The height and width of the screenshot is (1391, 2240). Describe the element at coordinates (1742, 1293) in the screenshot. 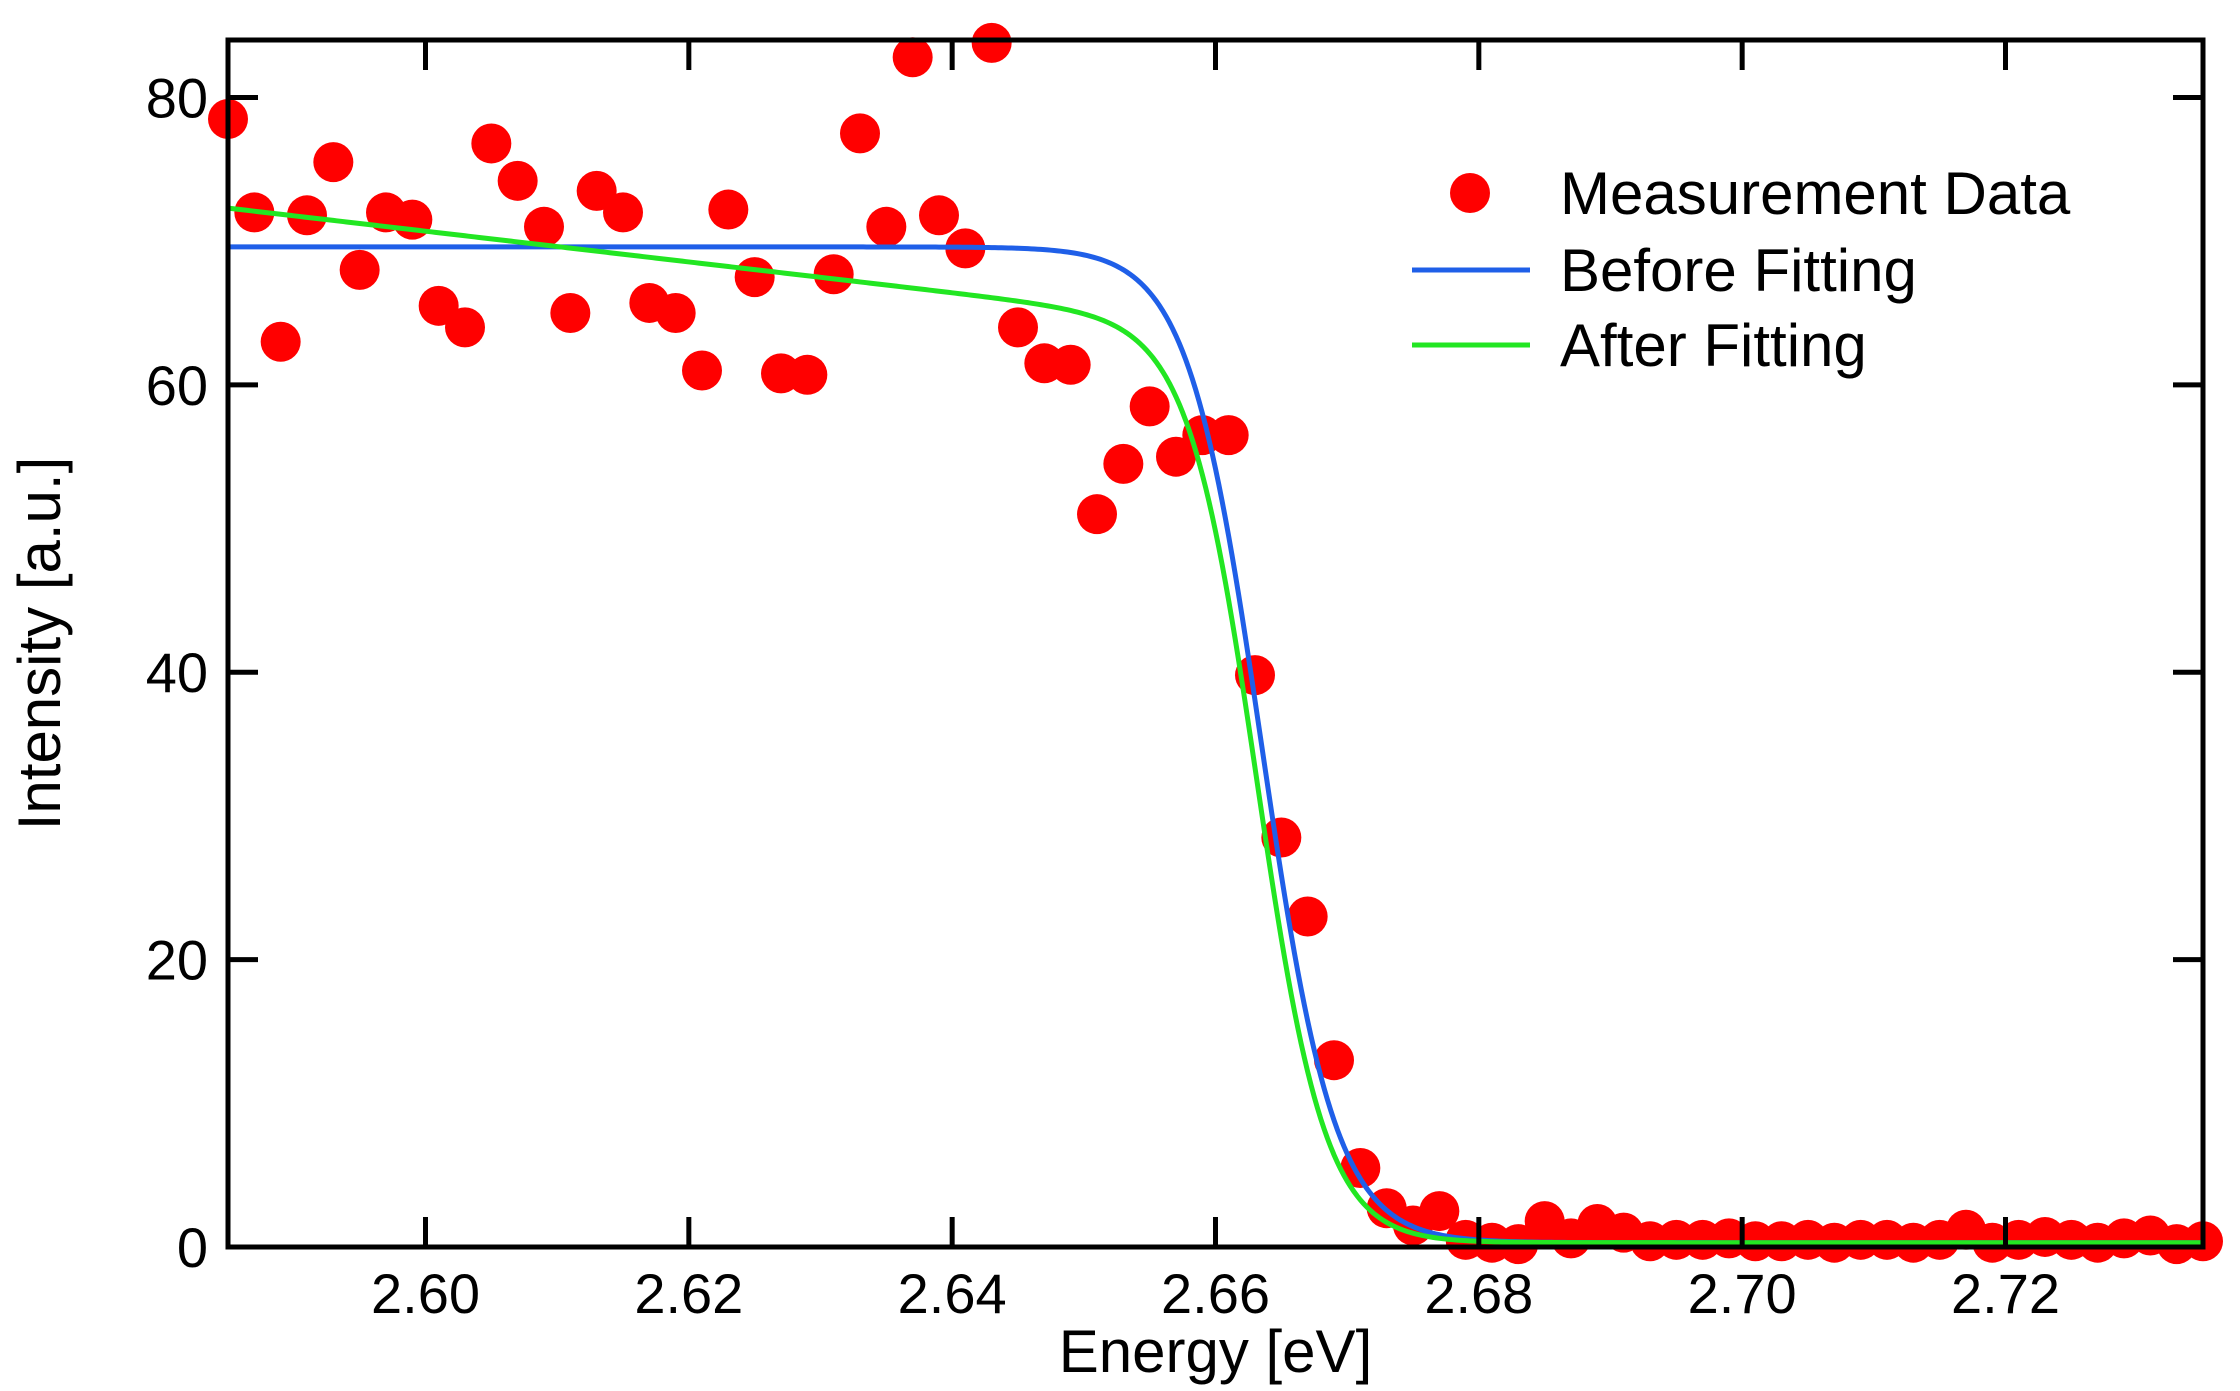

I see `x-tick-label: 2.70` at that location.